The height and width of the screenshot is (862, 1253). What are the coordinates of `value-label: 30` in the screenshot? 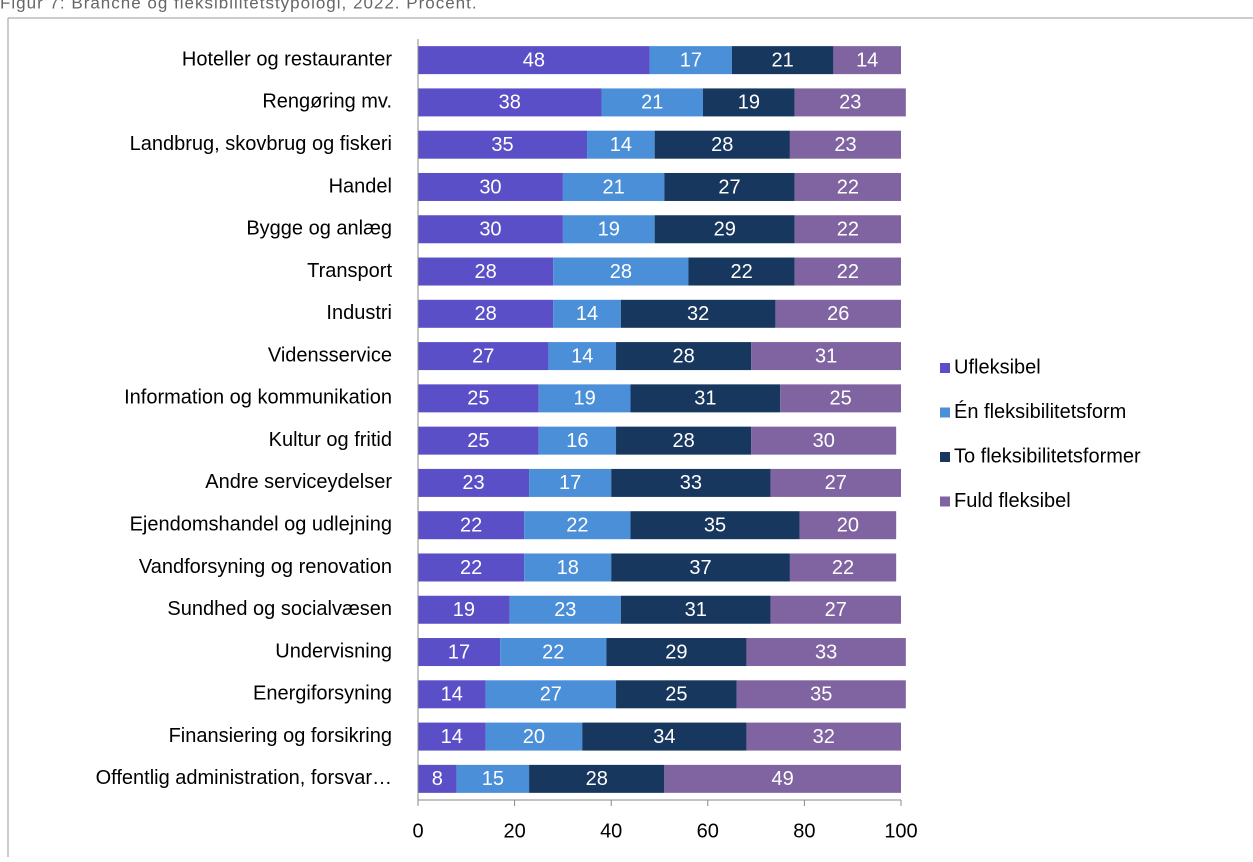 It's located at (490, 187).